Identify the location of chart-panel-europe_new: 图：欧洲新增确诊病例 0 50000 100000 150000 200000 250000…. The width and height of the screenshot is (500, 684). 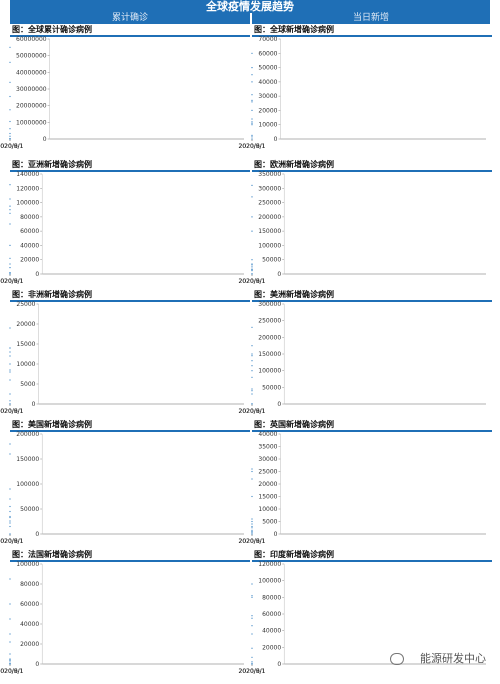
(365, 224).